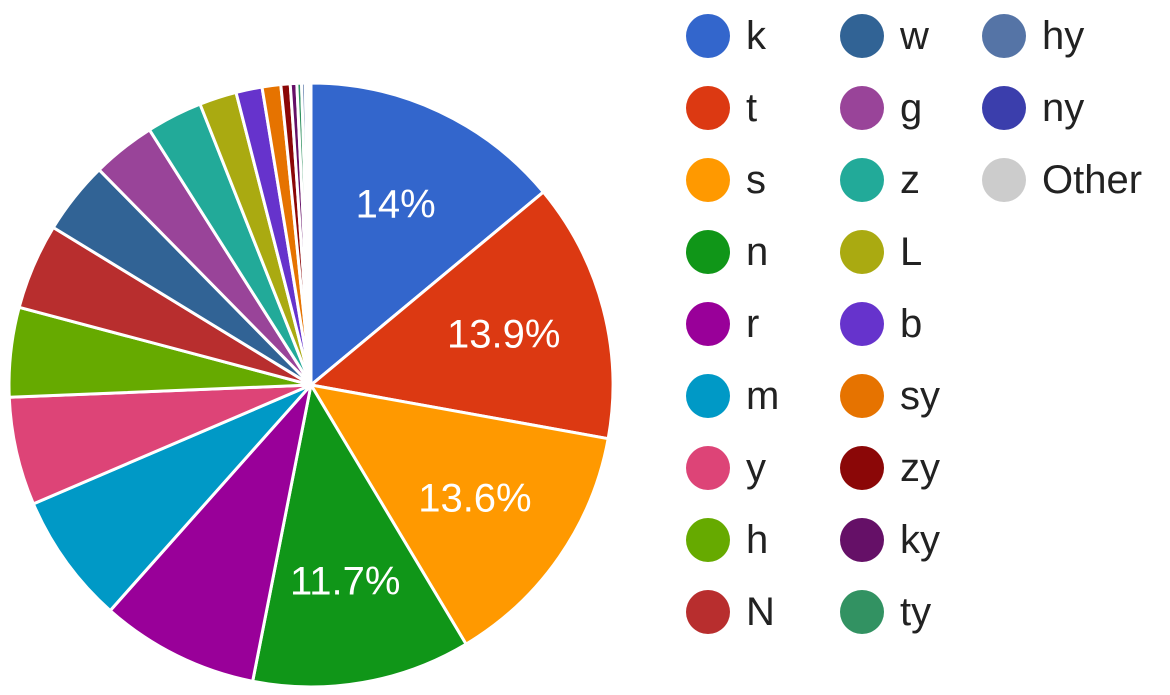 The image size is (1170, 695). Describe the element at coordinates (862, 252) in the screenshot. I see `legend-swatch-L` at that location.